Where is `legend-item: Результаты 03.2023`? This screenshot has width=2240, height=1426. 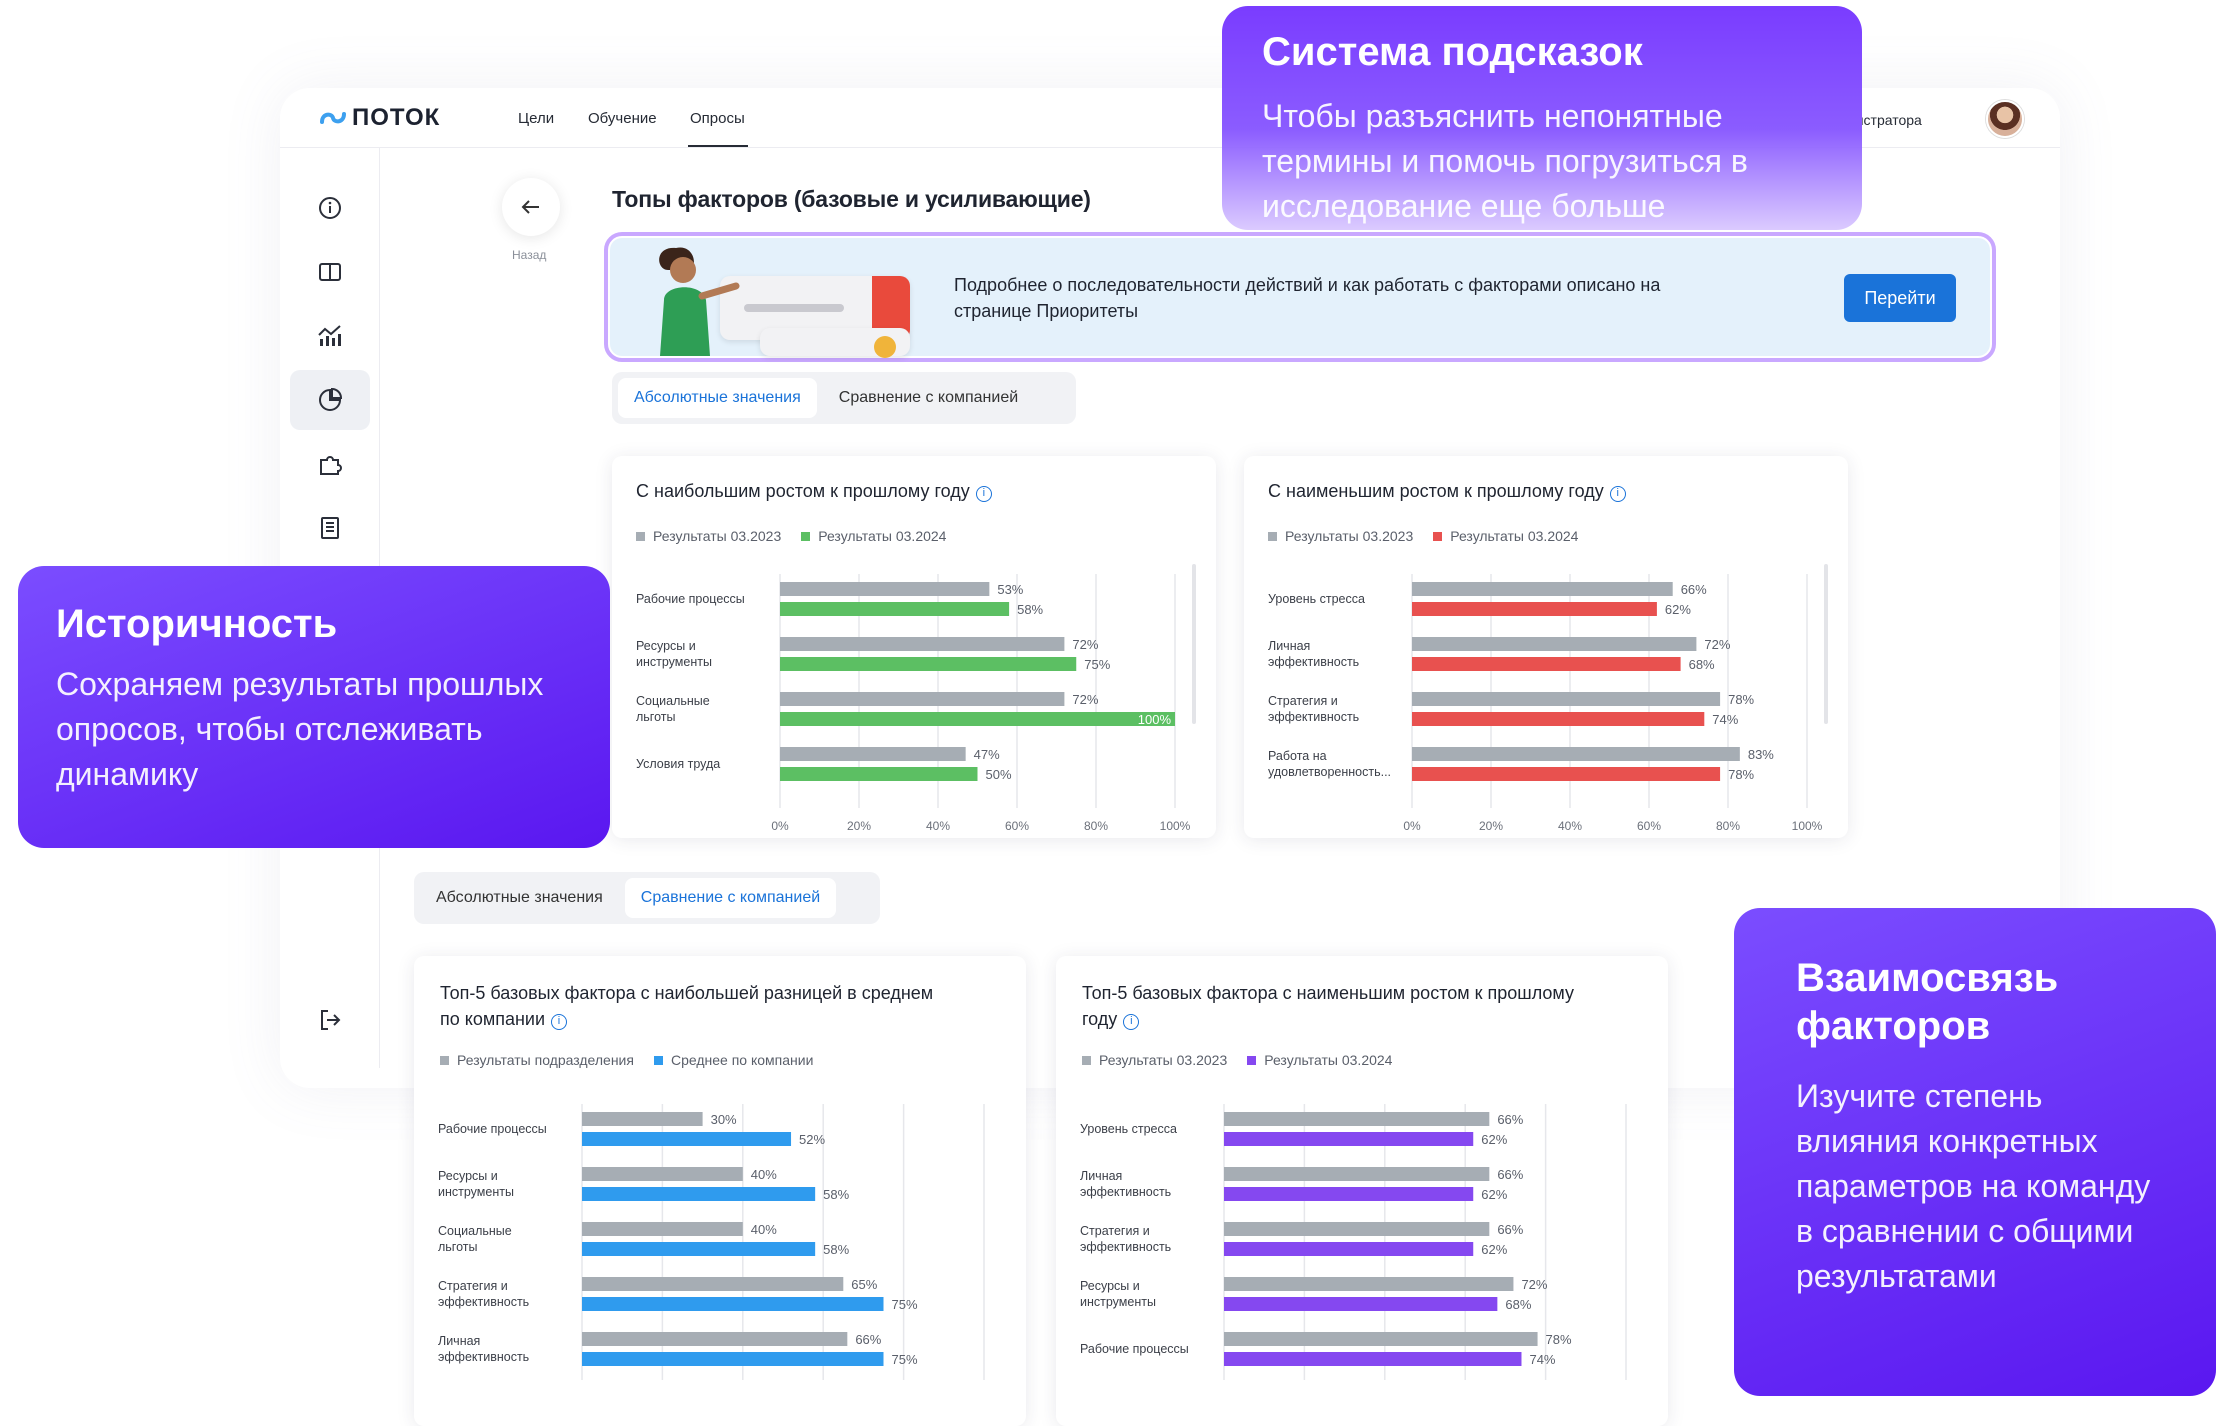
legend-item: Результаты 03.2023 is located at coordinates (708, 536).